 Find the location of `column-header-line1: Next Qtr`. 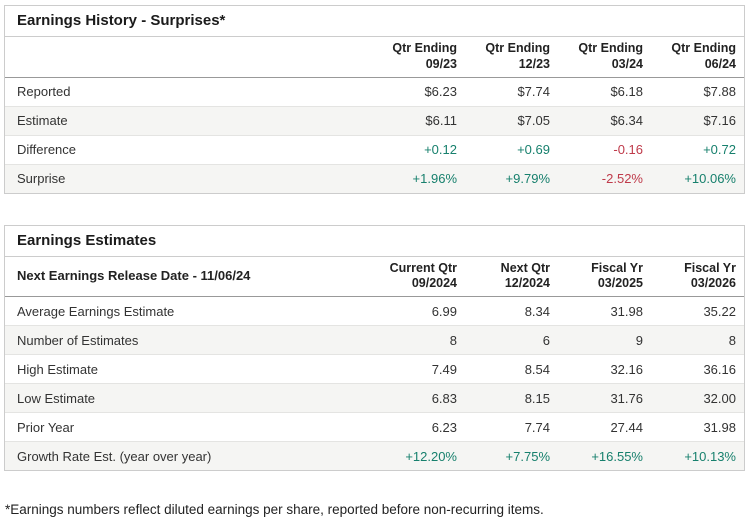

column-header-line1: Next Qtr is located at coordinates (525, 267).